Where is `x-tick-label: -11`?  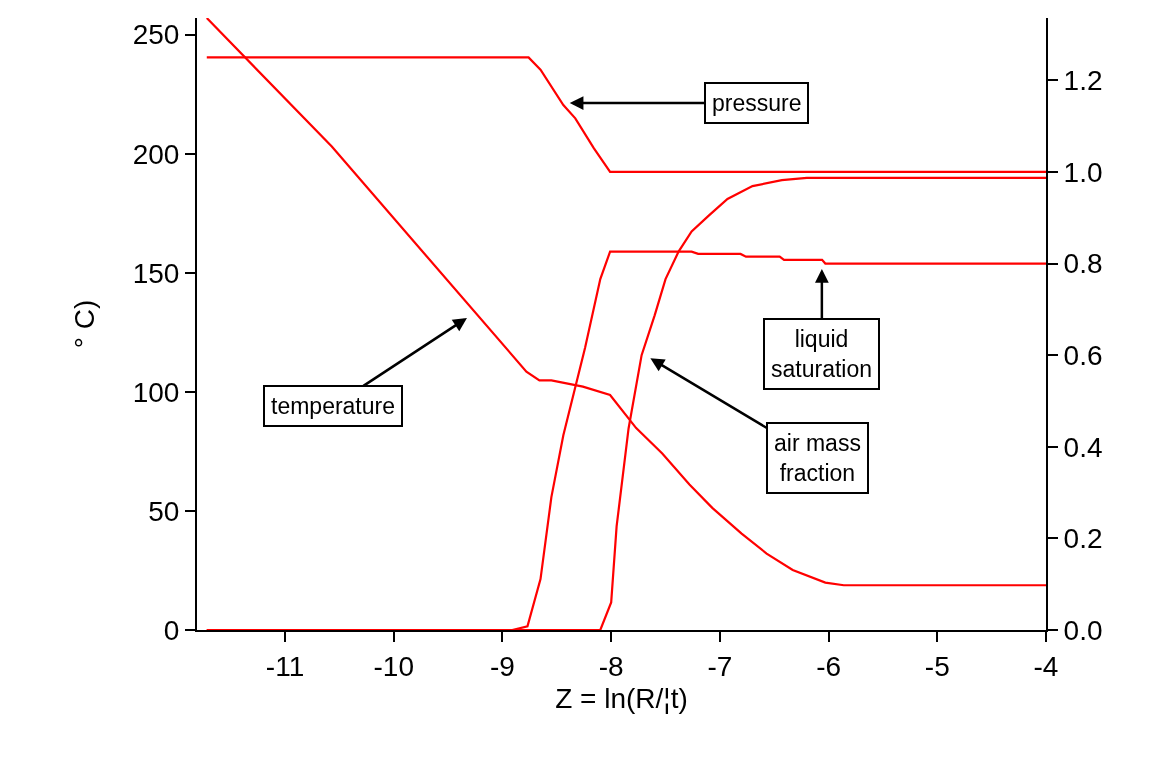 x-tick-label: -11 is located at coordinates (285, 666).